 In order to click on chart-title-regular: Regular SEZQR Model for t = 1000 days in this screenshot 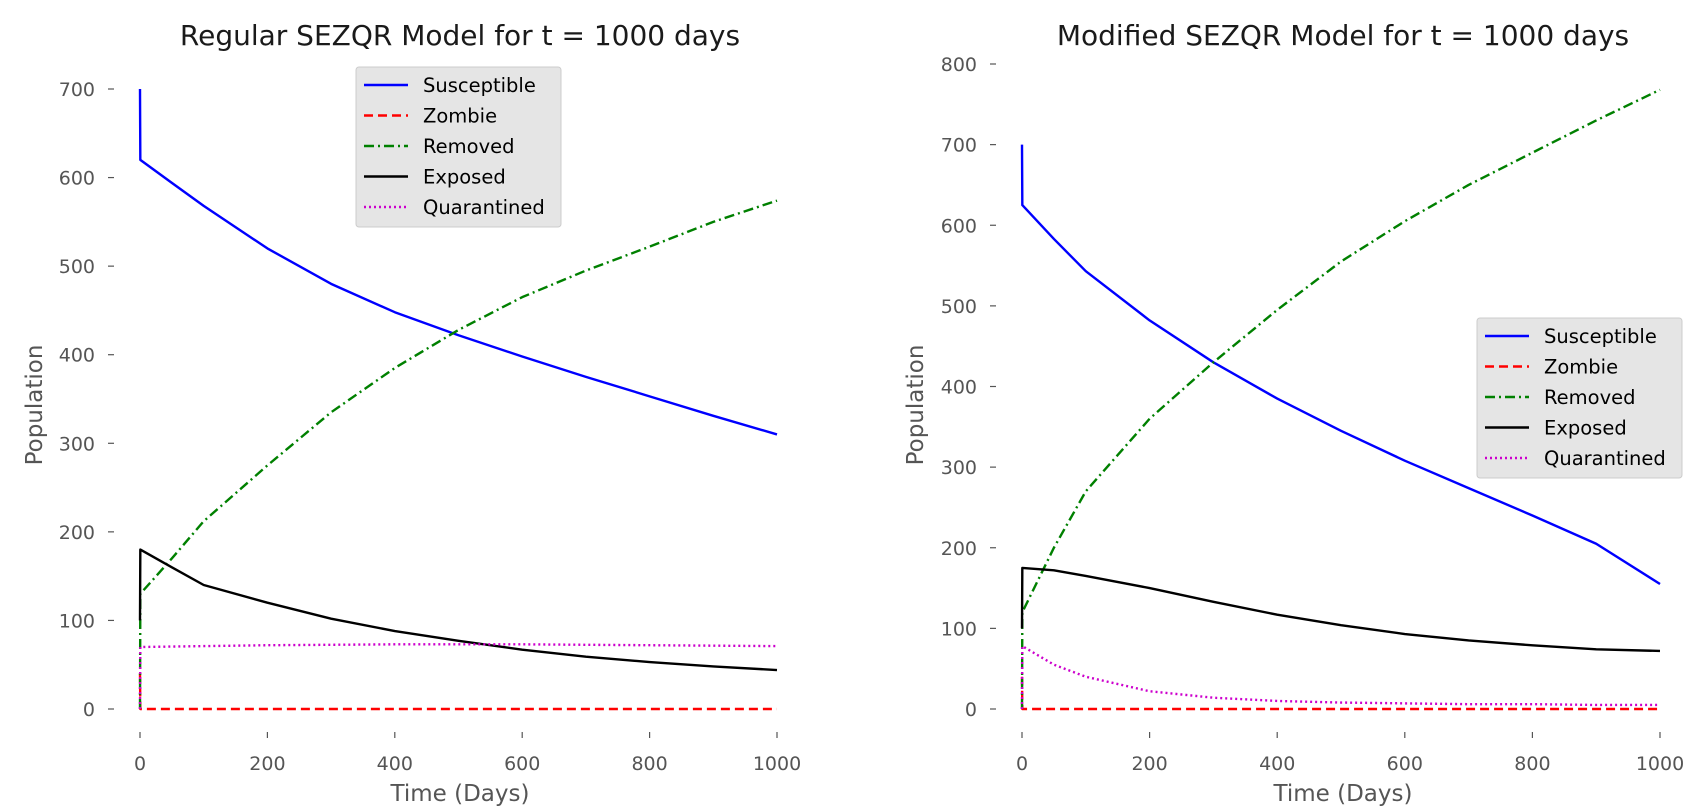, I will do `click(460, 35)`.